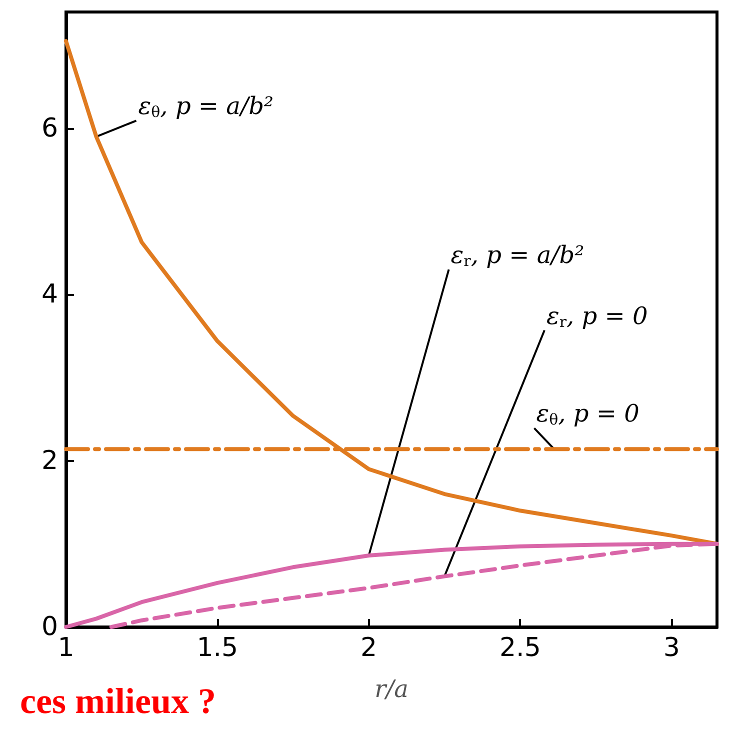  What do you see at coordinates (49, 627) in the screenshot?
I see `y-tick-label: 0` at bounding box center [49, 627].